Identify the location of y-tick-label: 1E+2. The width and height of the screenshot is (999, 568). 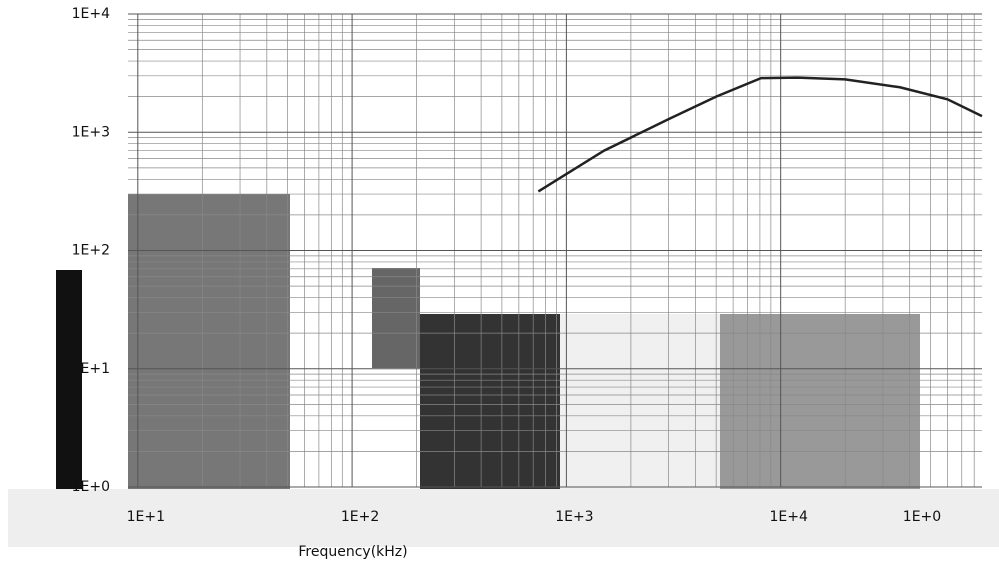
(91, 251).